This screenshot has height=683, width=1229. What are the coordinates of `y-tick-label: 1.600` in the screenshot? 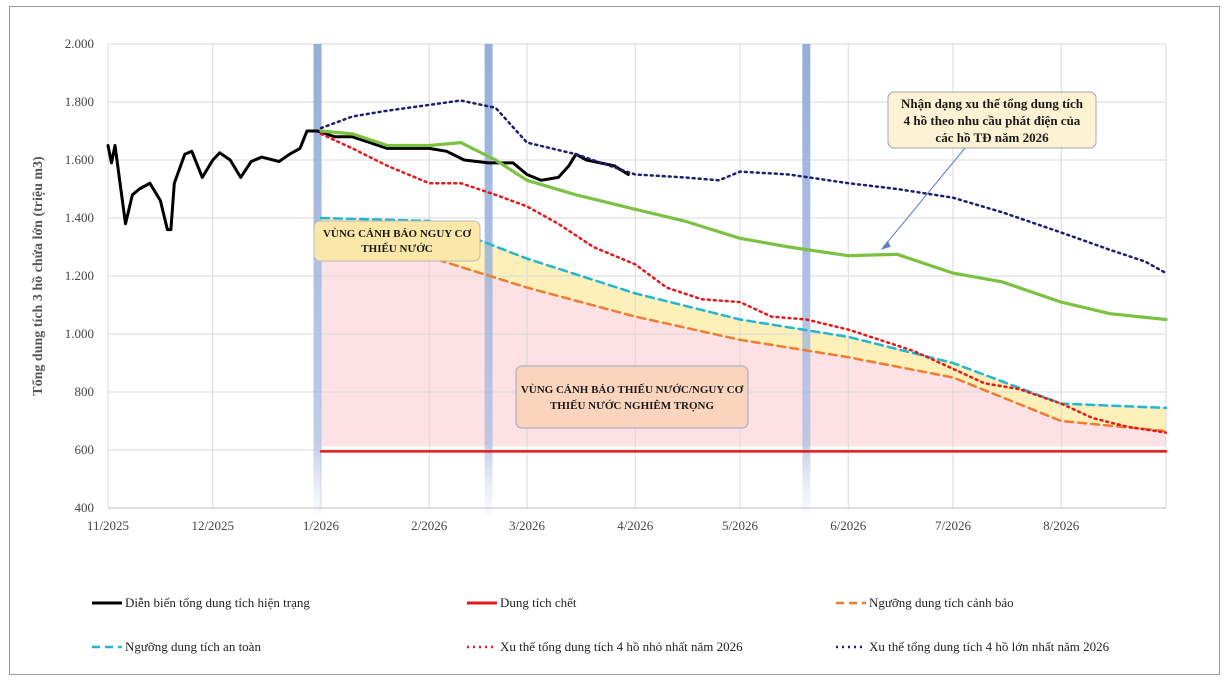 It's located at (79, 159).